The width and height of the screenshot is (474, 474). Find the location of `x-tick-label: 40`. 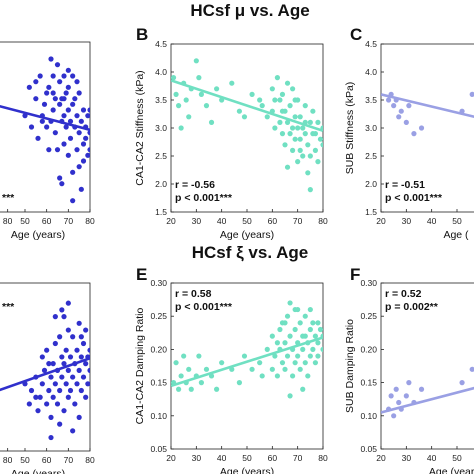

x-tick-label: 40 is located at coordinates (222, 221).